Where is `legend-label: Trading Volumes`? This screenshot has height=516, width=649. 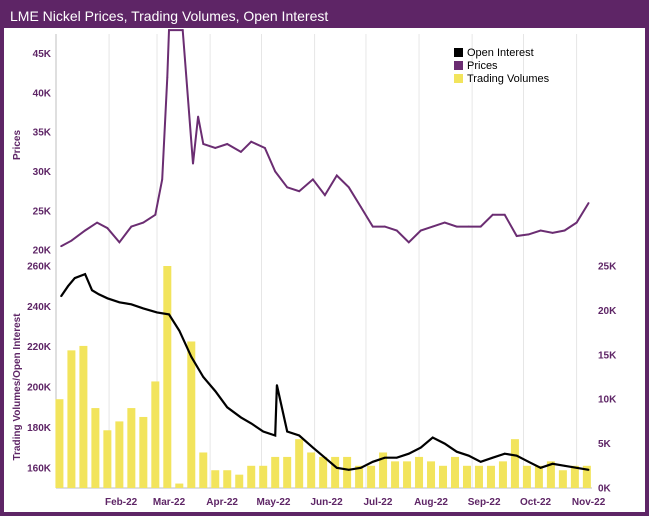 legend-label: Trading Volumes is located at coordinates (508, 79).